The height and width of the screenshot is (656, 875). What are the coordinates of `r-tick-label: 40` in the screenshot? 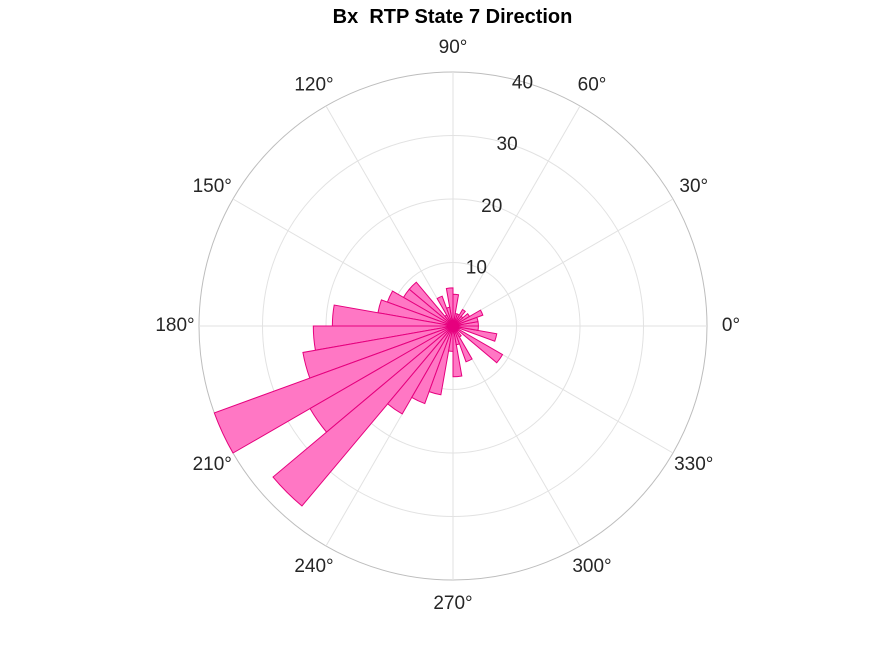 It's located at (522, 83).